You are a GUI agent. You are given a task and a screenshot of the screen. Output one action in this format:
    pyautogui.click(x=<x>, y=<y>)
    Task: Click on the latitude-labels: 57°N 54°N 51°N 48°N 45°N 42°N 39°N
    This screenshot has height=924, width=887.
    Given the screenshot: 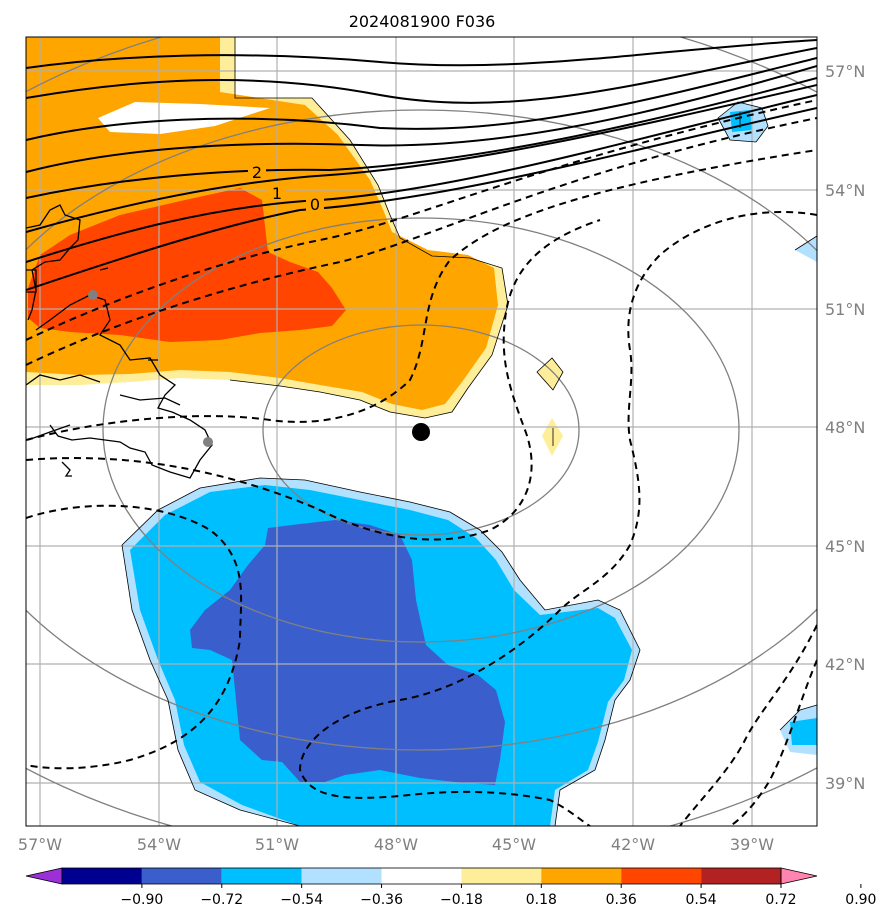 What is the action you would take?
    pyautogui.click(x=845, y=427)
    